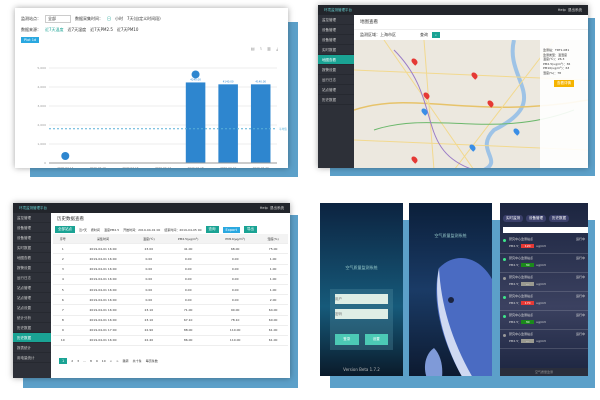 Image resolution: width=600 pixels, height=400 pixels. What do you see at coordinates (95, 229) in the screenshot?
I see `toolbar-item: 按时间` at bounding box center [95, 229].